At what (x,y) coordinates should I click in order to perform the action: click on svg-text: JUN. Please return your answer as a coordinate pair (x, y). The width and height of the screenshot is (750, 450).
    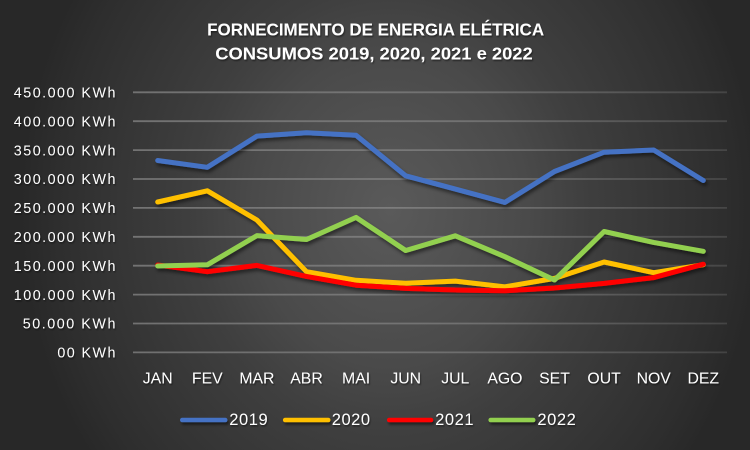
    Looking at the image, I should click on (405, 378).